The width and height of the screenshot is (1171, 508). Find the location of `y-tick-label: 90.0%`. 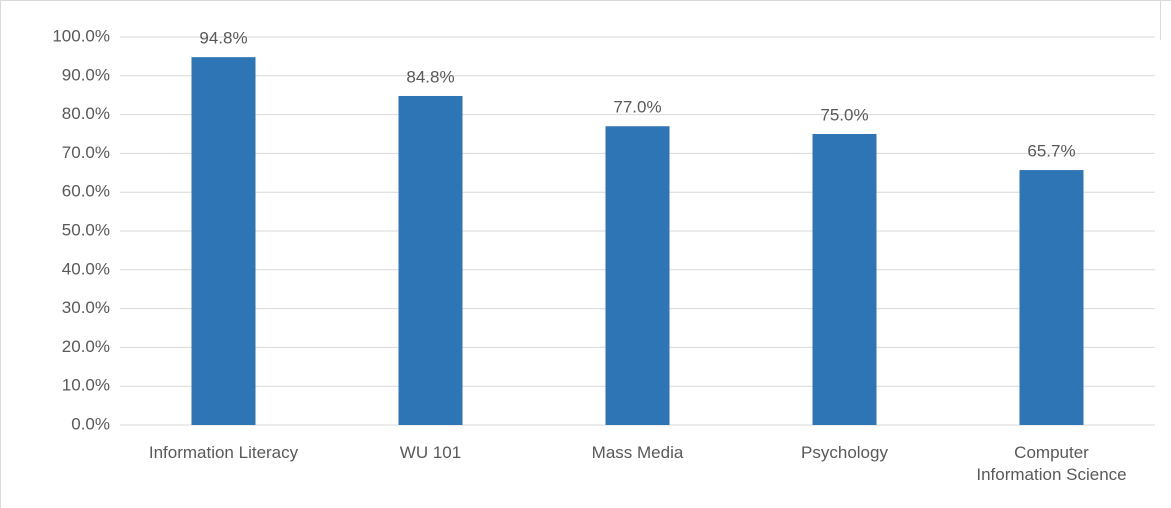

y-tick-label: 90.0% is located at coordinates (86, 74).